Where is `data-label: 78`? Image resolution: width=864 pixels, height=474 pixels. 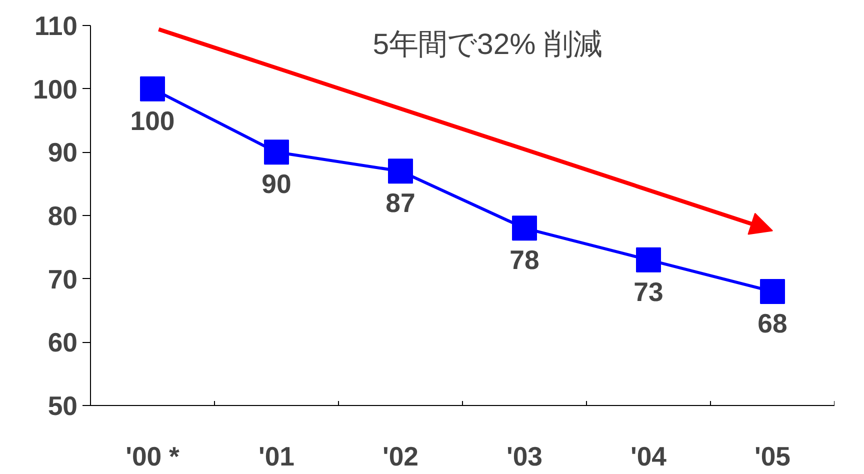
data-label: 78 is located at coordinates (525, 260).